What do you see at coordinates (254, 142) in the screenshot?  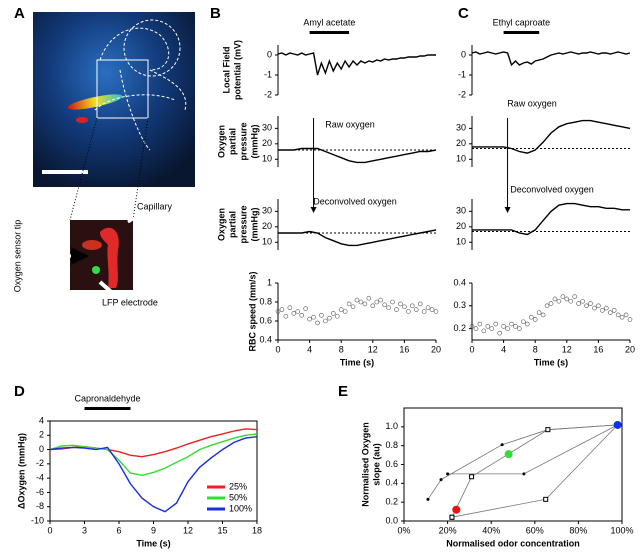 I see `y-axis-label: (mmHg)` at bounding box center [254, 142].